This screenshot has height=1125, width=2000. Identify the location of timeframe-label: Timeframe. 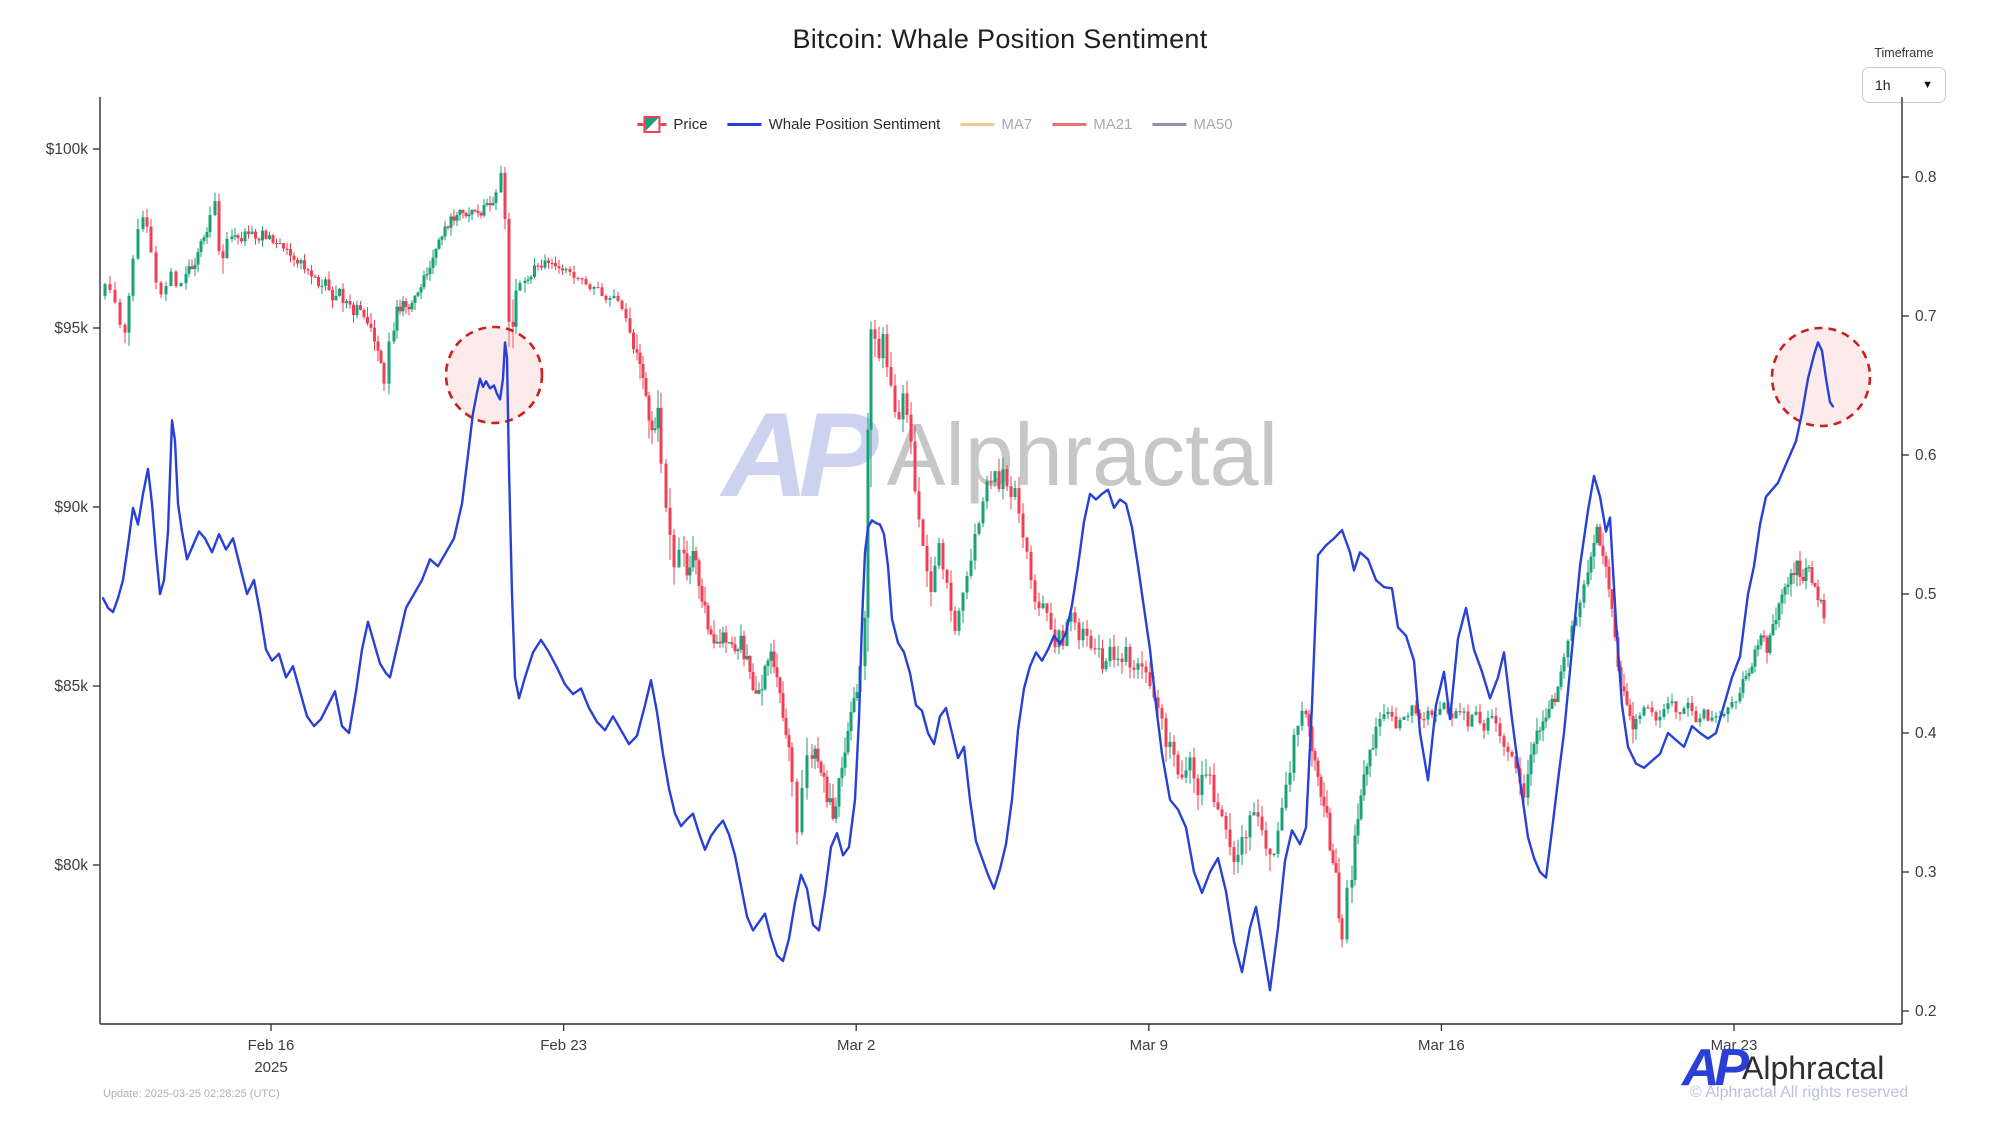
(1904, 53).